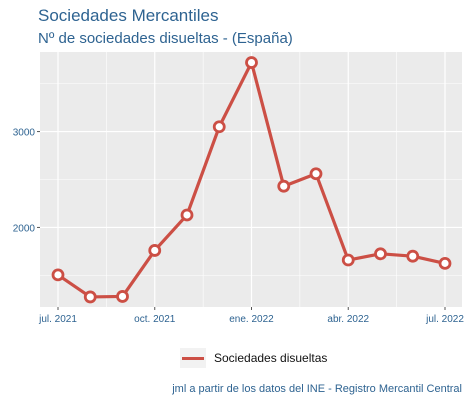  Describe the element at coordinates (165, 38) in the screenshot. I see `chart-subtitle: Nº de sociedades disueltas - (España)` at that location.